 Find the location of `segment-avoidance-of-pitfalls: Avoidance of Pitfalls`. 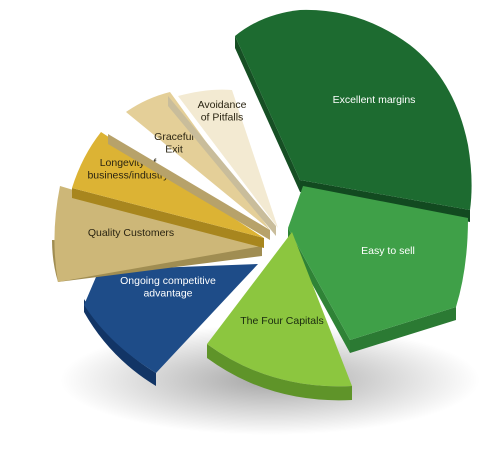

segment-avoidance-of-pitfalls: Avoidance of Pitfalls is located at coordinates (223, 162).